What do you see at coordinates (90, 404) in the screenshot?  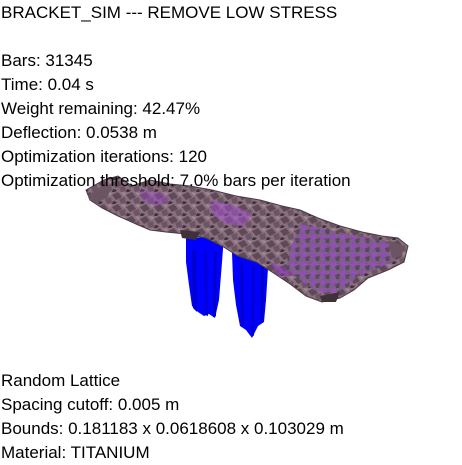 I see `spacing-cutoff: Spacing cutoff: 0.005 m` at bounding box center [90, 404].